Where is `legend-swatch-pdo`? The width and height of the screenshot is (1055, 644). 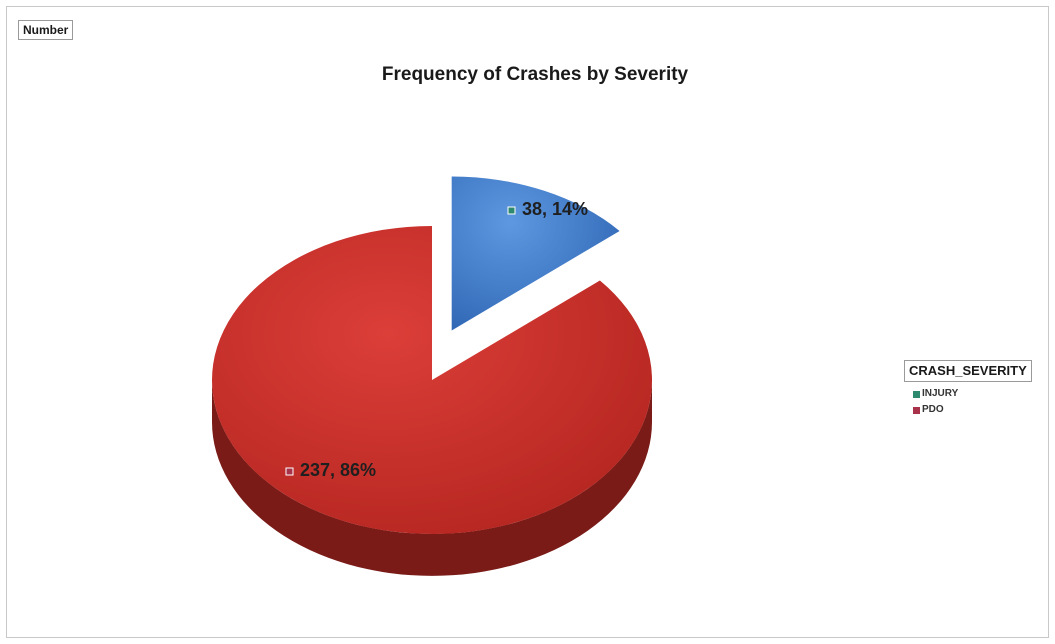
legend-swatch-pdo is located at coordinates (916, 410).